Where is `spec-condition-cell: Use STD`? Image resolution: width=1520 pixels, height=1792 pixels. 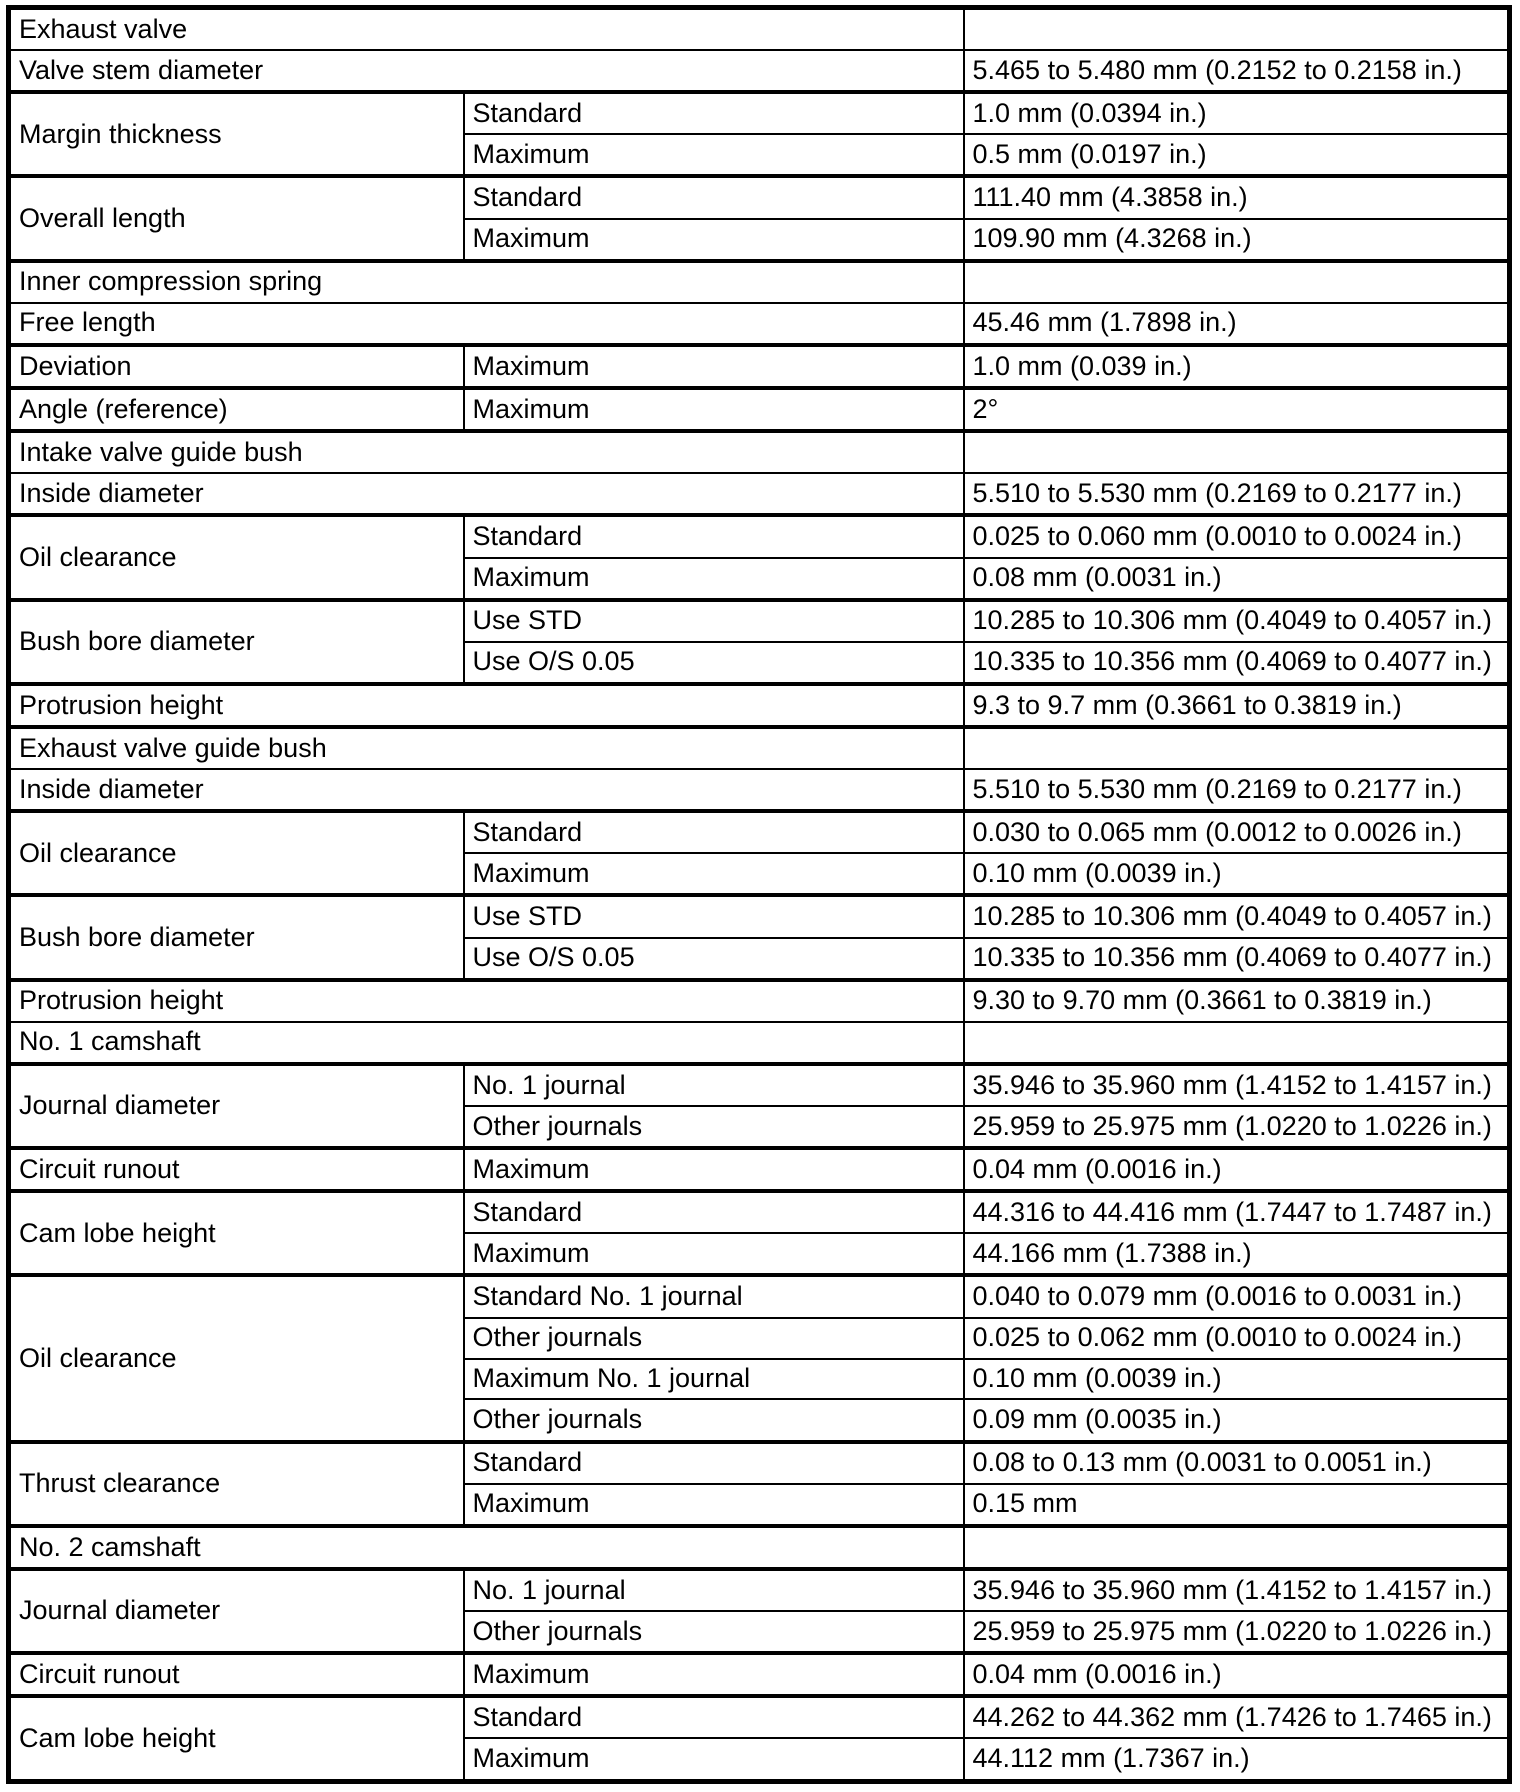 spec-condition-cell: Use STD is located at coordinates (713, 916).